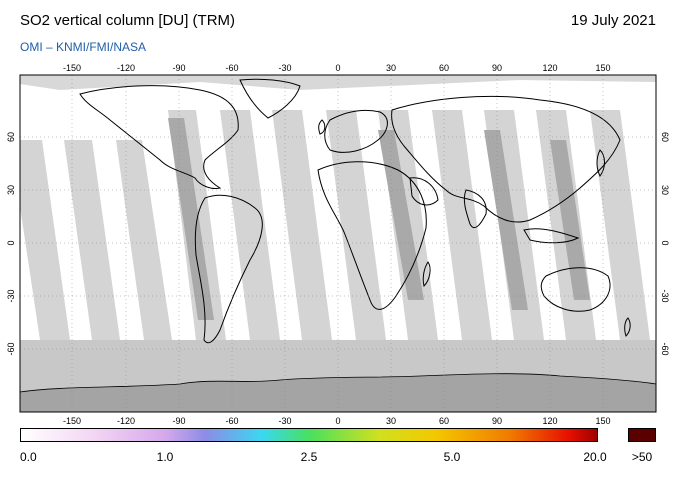 The image size is (676, 480). I want to click on lon-axis-bottom: -150 -120 -90 -60 -30 0 30 60 90 120 150, so click(337, 421).